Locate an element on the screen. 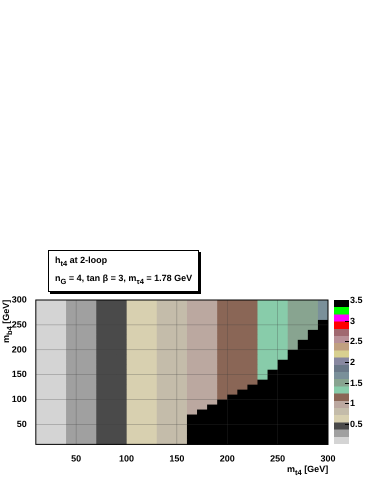 Image resolution: width=374 pixels, height=484 pixels. color-bar-label: 3 is located at coordinates (353, 320).